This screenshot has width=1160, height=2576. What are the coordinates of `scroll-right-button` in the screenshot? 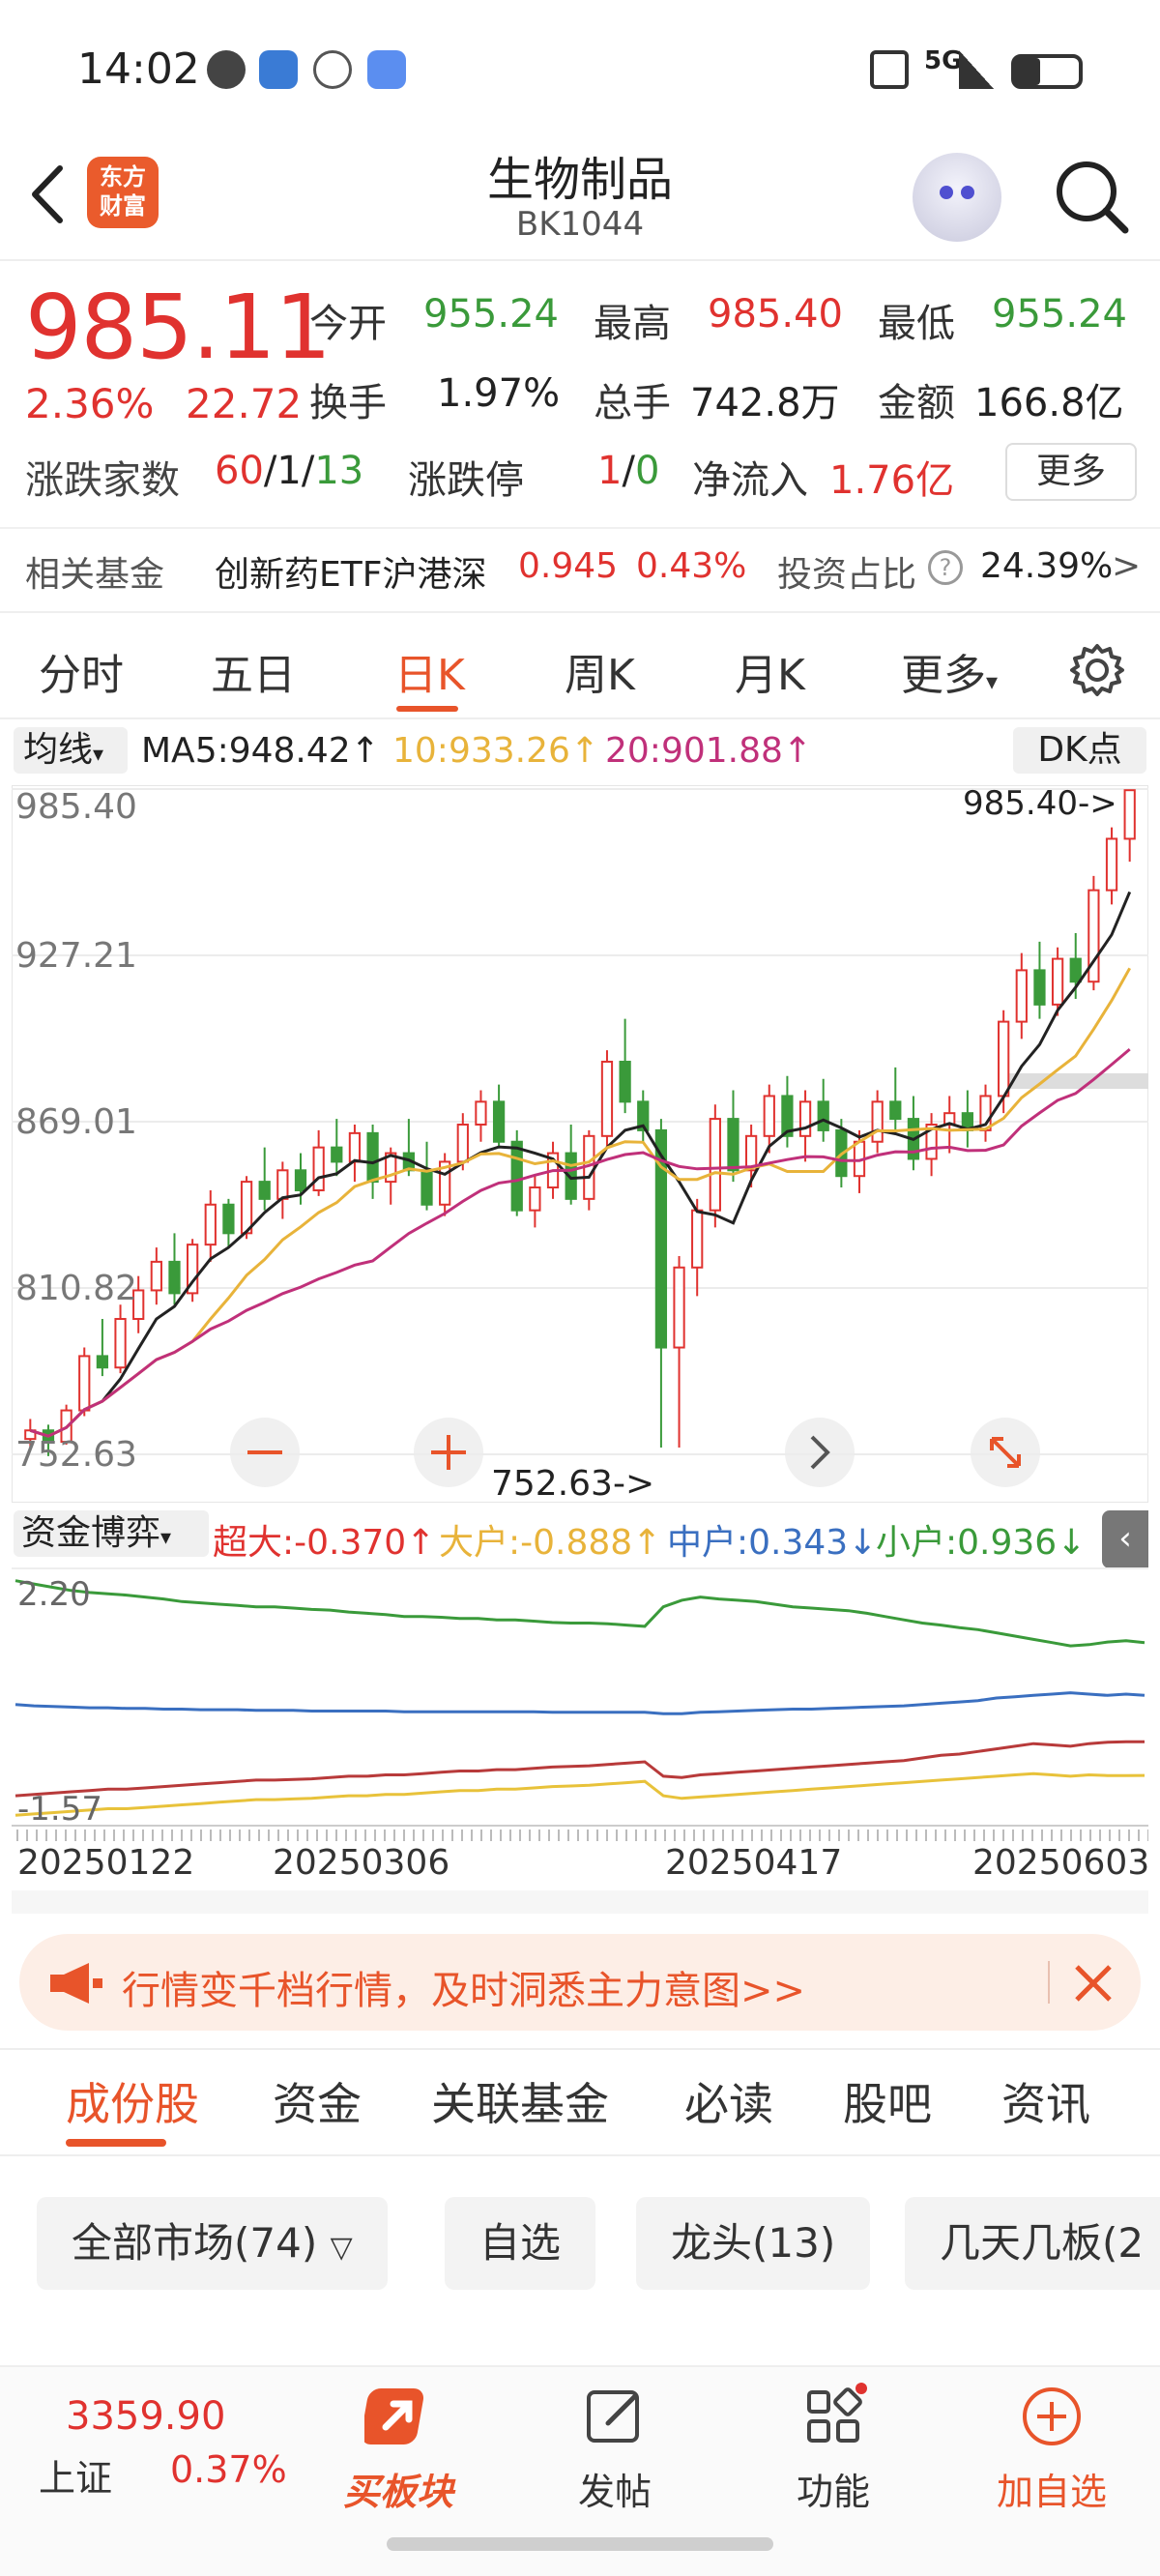 It's located at (820, 1452).